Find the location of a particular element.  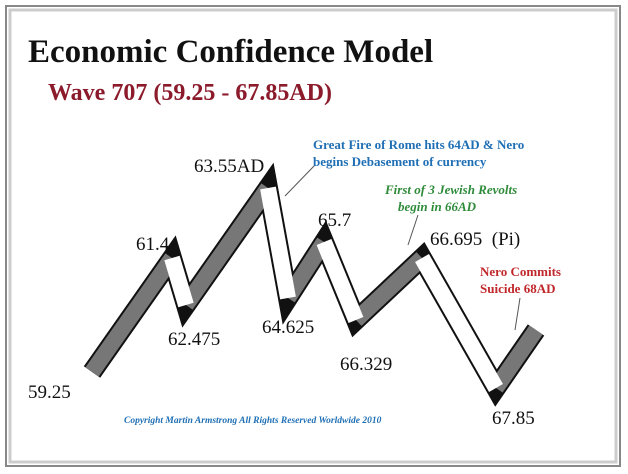

title: Economic Confidence Model is located at coordinates (230, 52).